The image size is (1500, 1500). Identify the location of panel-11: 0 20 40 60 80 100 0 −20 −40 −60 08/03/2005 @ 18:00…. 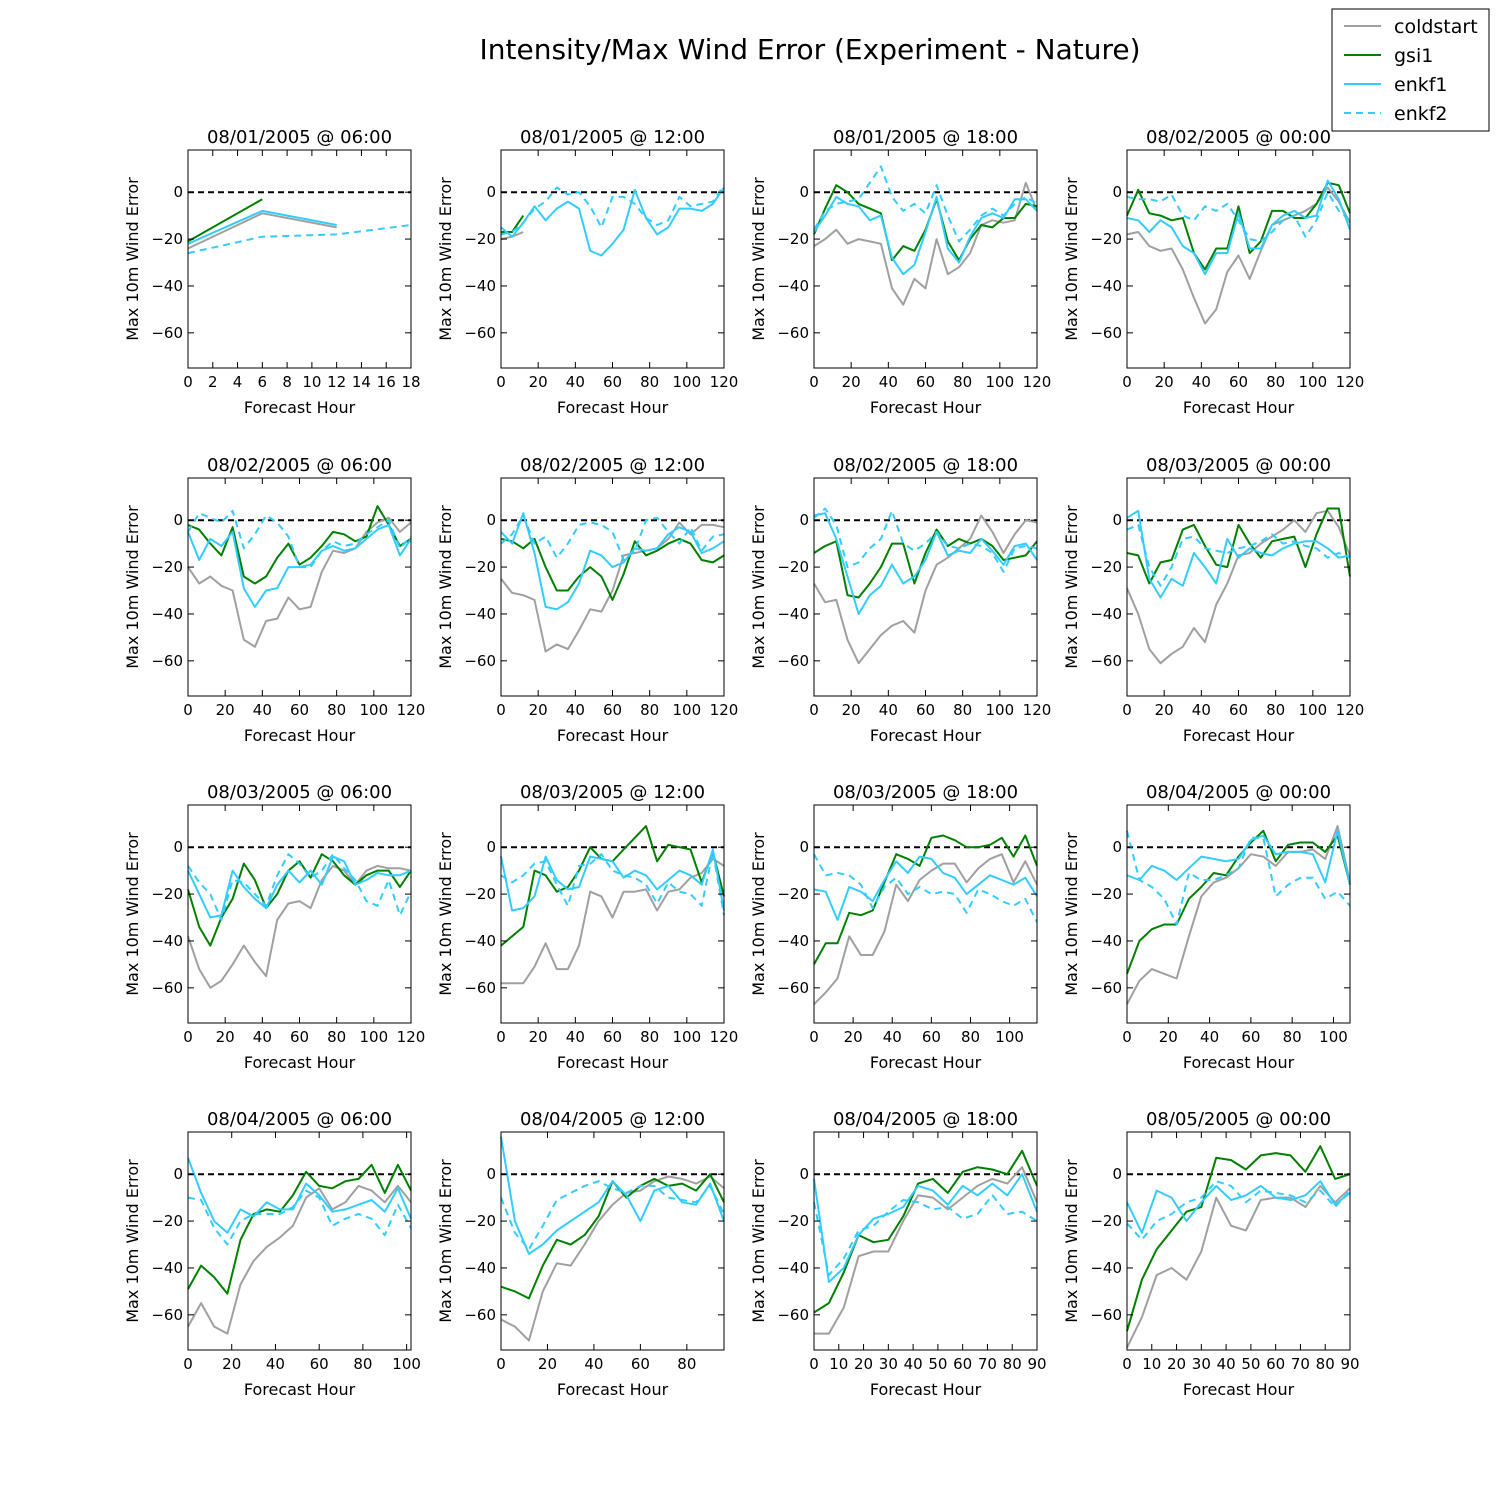
(893, 927).